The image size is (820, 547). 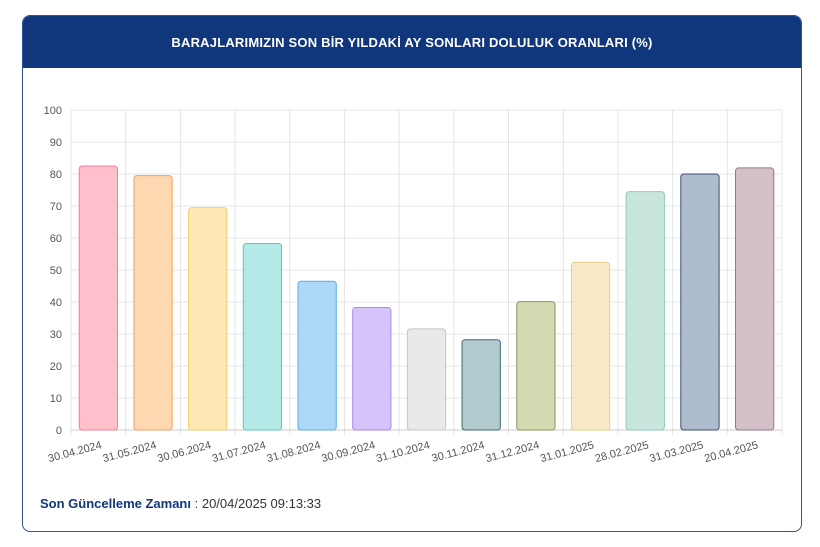 What do you see at coordinates (403, 452) in the screenshot?
I see `x-tick-label: 31.10.2024` at bounding box center [403, 452].